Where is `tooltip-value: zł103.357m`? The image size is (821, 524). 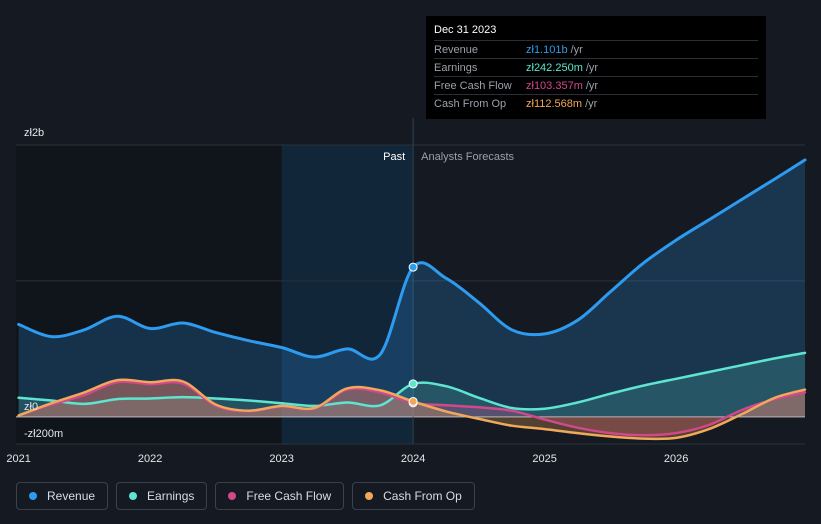 tooltip-value: zł103.357m is located at coordinates (554, 85).